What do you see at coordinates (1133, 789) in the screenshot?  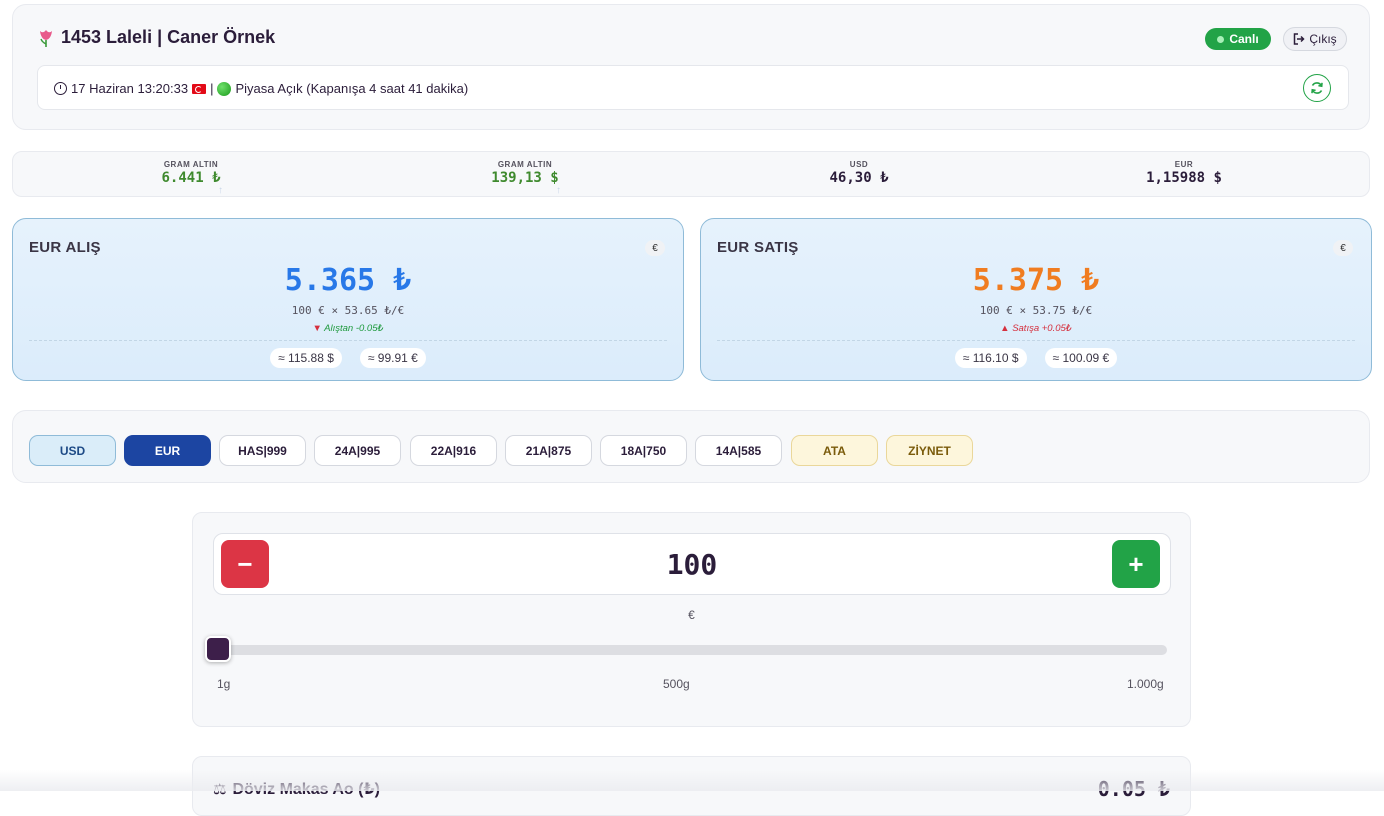 I see `spread-value: 0.05 ₺` at bounding box center [1133, 789].